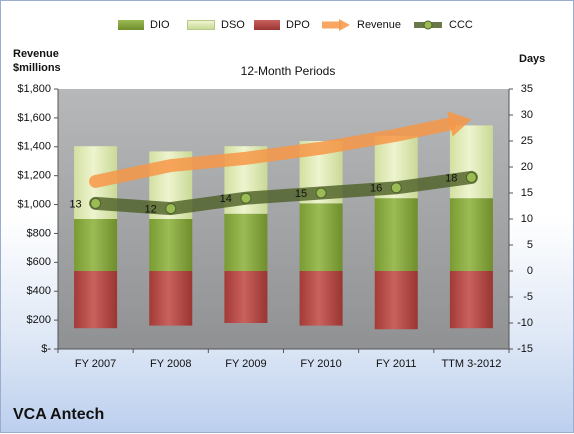  Describe the element at coordinates (530, 245) in the screenshot. I see `right-axis-tick-label: 5` at that location.